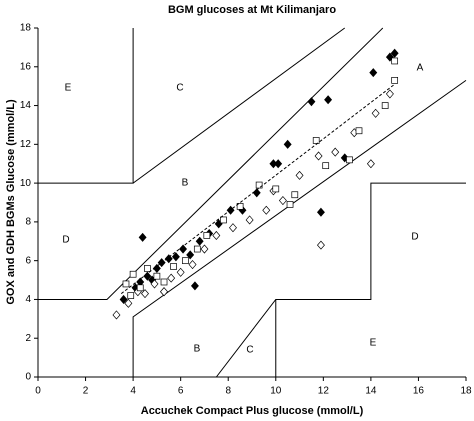 The image size is (474, 421). I want to click on x-tick-label: 2, so click(86, 391).